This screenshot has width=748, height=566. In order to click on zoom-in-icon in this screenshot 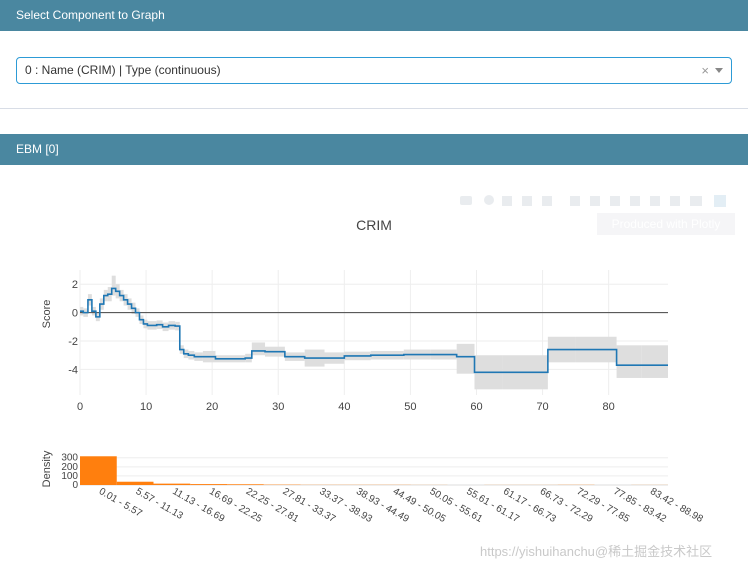, I will do `click(575, 201)`.